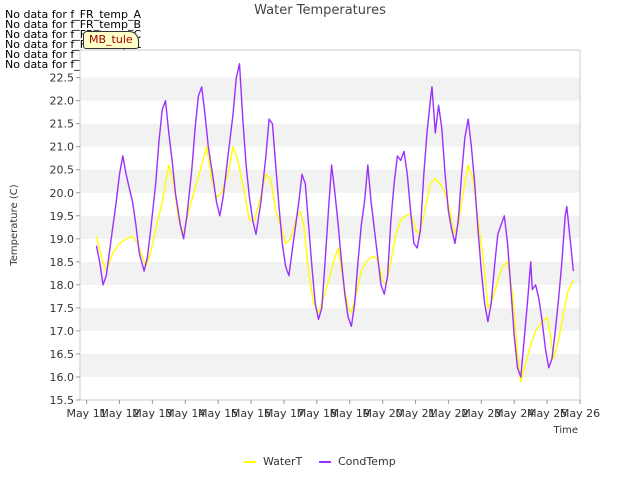  I want to click on y-tick-label: 18.0, so click(62, 285).